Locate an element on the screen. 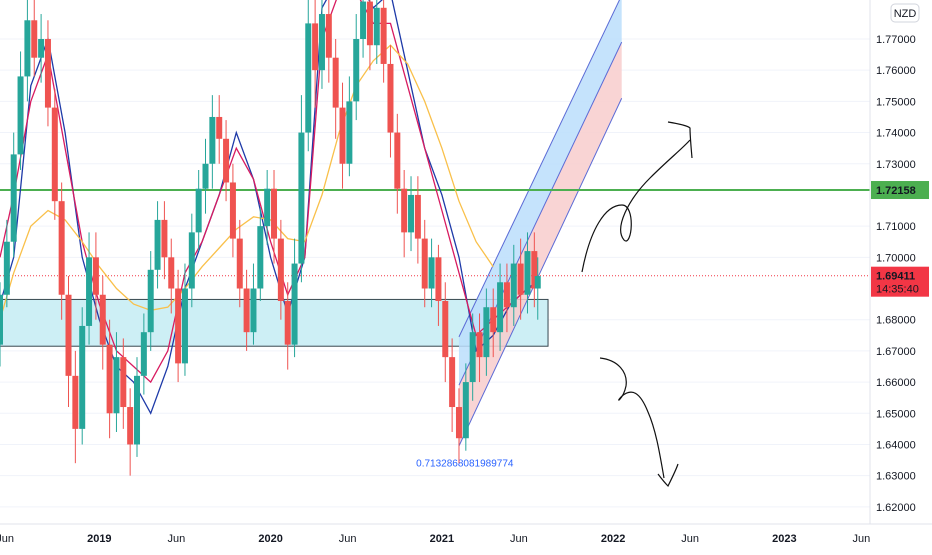 Image resolution: width=932 pixels, height=555 pixels. channel-lower-line is located at coordinates (540, 272).